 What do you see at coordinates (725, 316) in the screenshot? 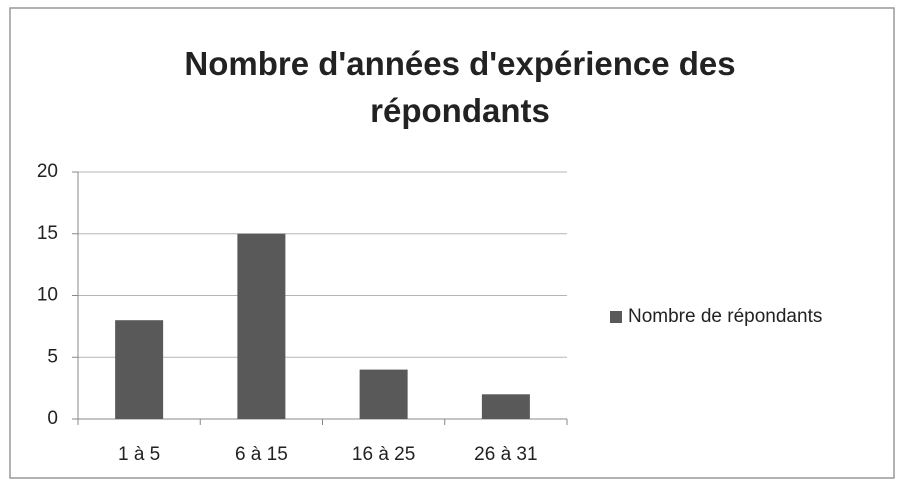
I see `legend-label: Nombre de répondants` at bounding box center [725, 316].